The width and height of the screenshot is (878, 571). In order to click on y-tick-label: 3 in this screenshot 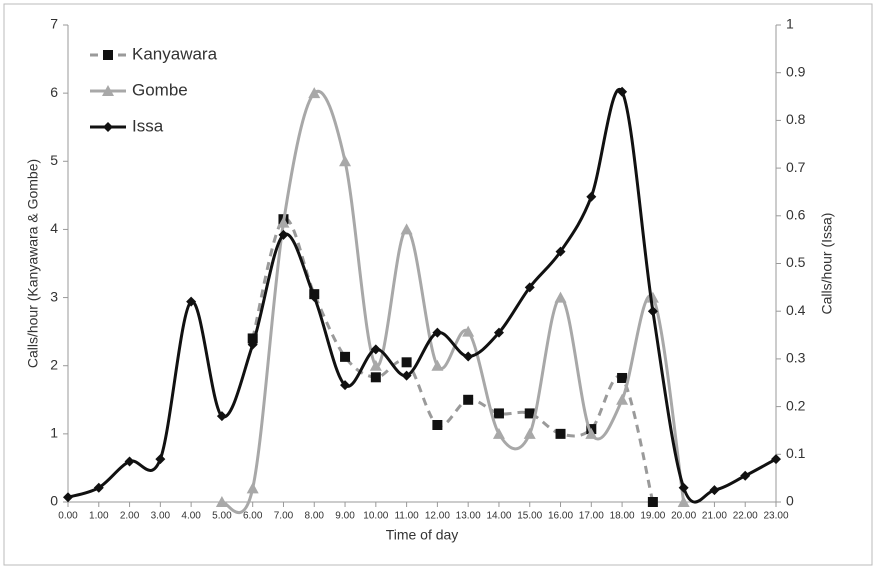, I will do `click(54, 296)`.